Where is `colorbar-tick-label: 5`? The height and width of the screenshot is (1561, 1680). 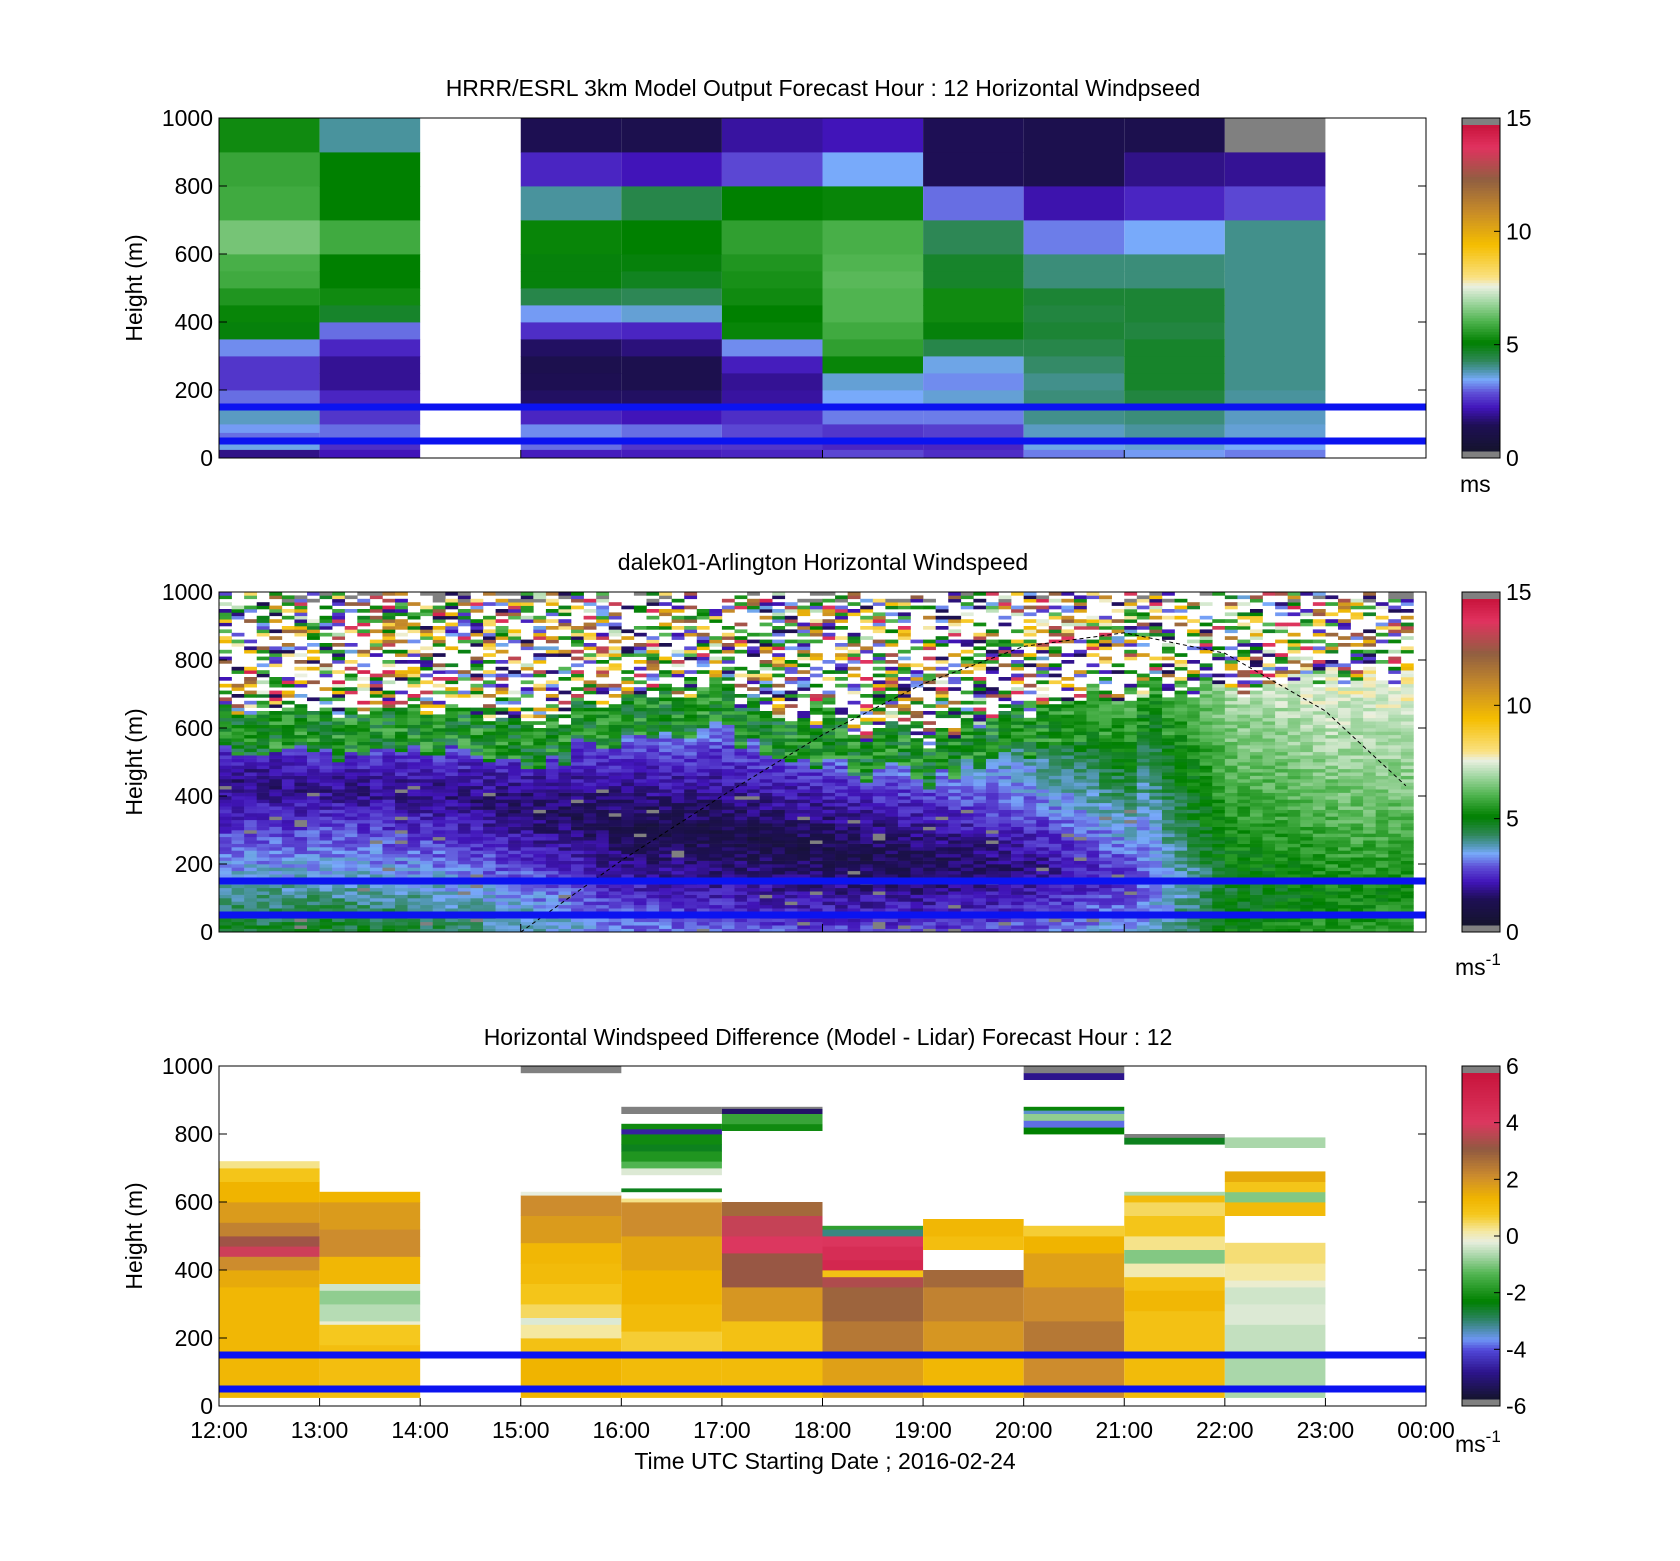 colorbar-tick-label: 5 is located at coordinates (1512, 345).